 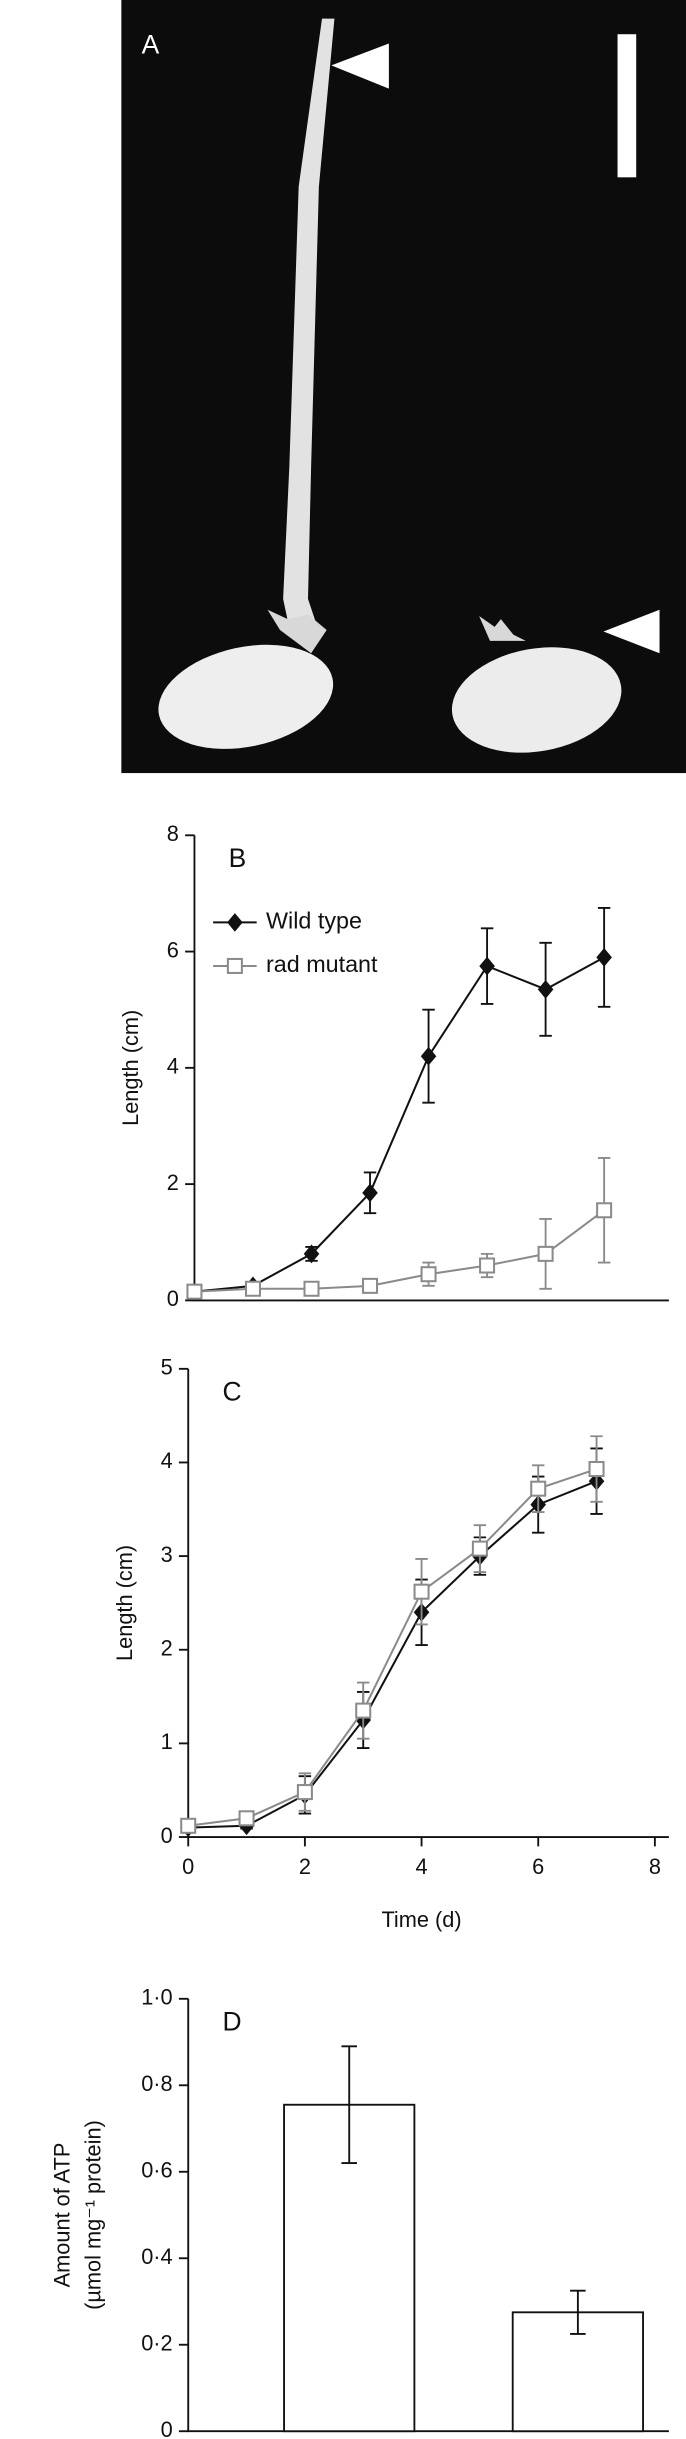 I want to click on panel-label: B, so click(x=238, y=858).